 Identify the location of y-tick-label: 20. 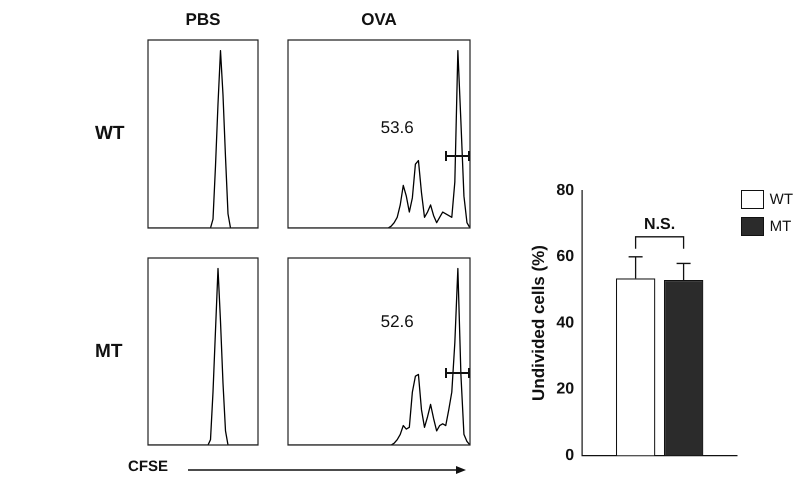
(565, 389).